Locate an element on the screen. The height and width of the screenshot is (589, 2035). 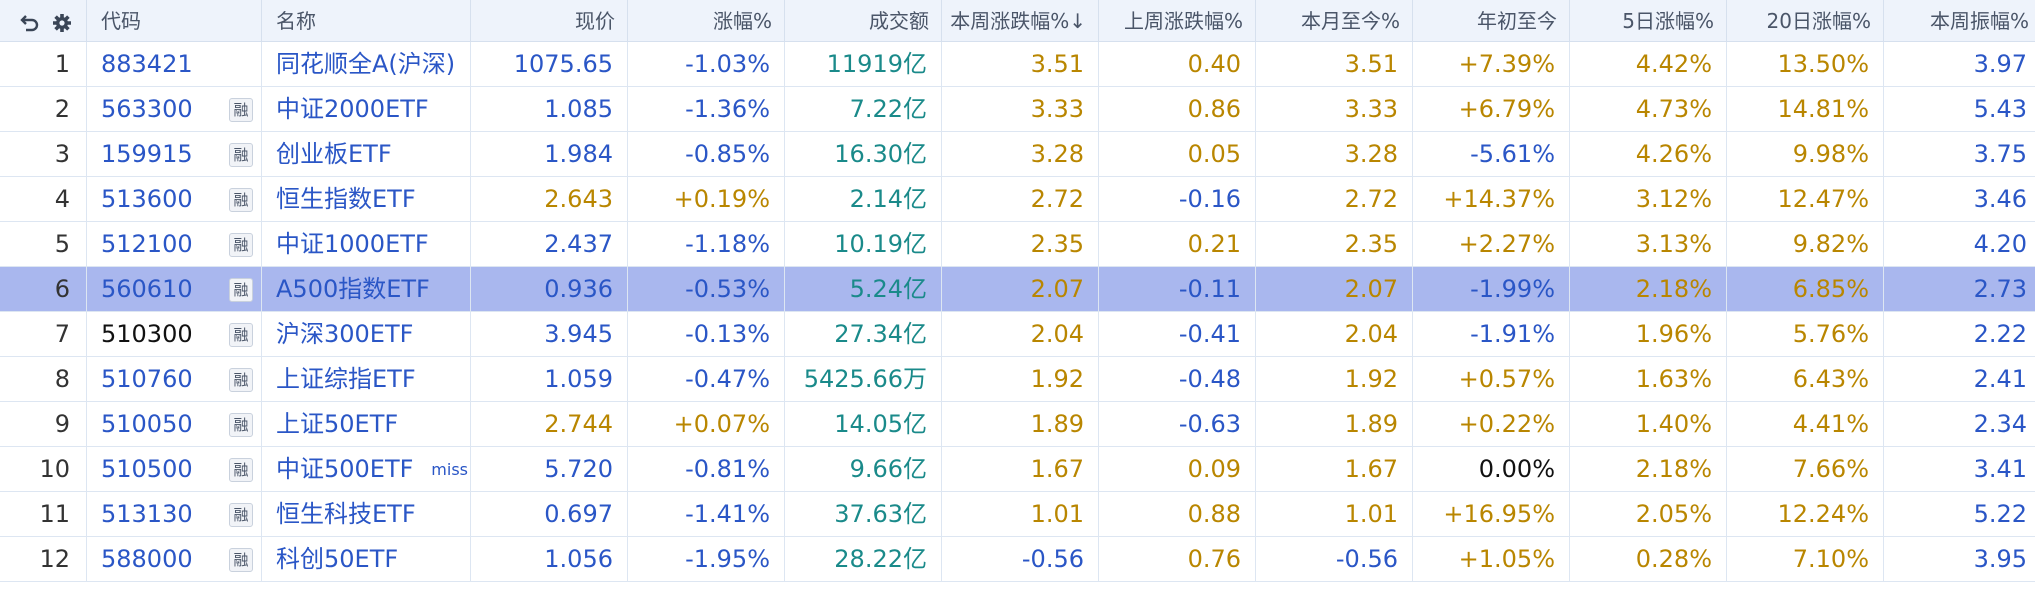
row-index: 9 is located at coordinates (43, 424).